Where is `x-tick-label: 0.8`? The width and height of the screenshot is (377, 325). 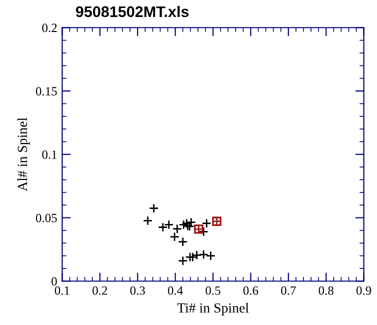
x-tick-label: 0.8 is located at coordinates (326, 290).